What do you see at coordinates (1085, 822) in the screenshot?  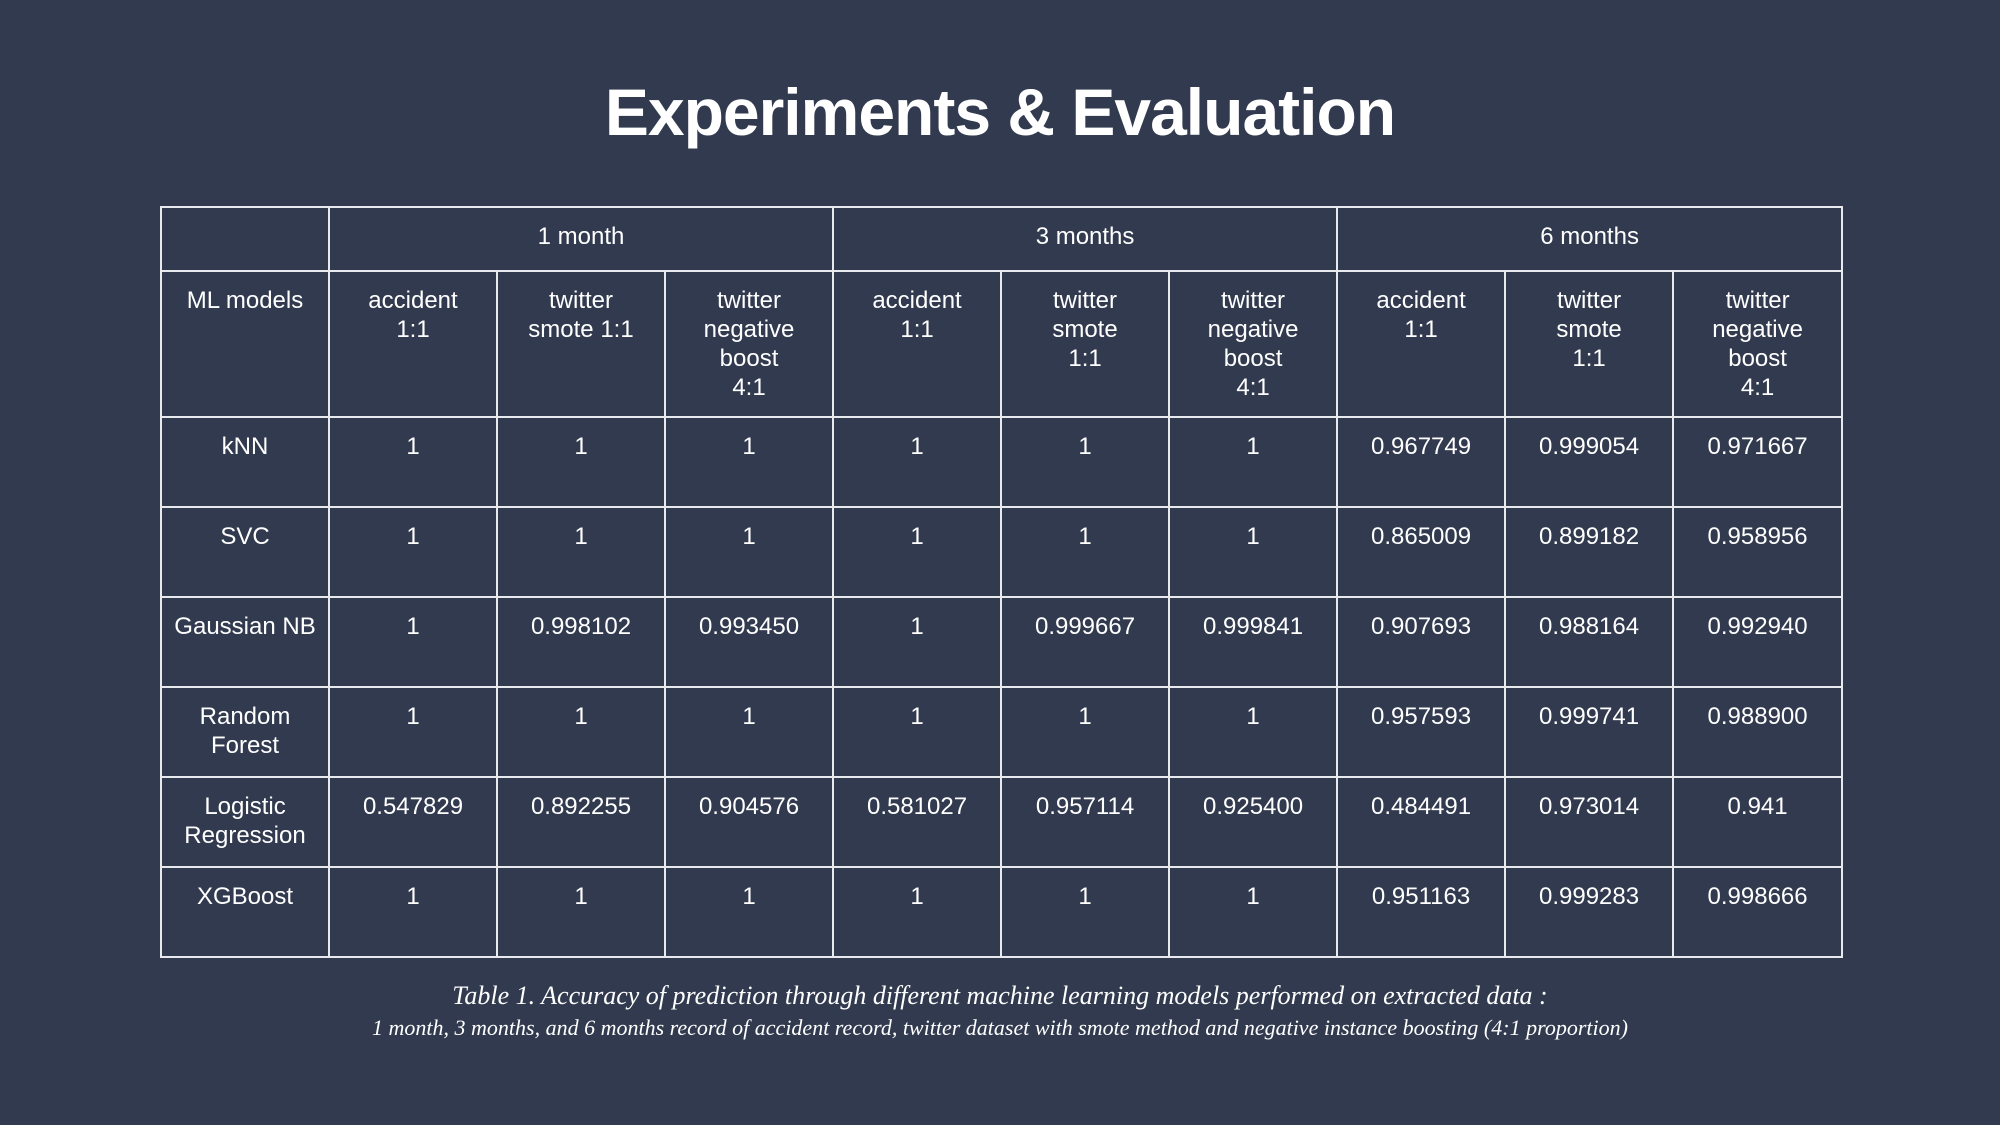 I see `value-cell: 0.957114` at bounding box center [1085, 822].